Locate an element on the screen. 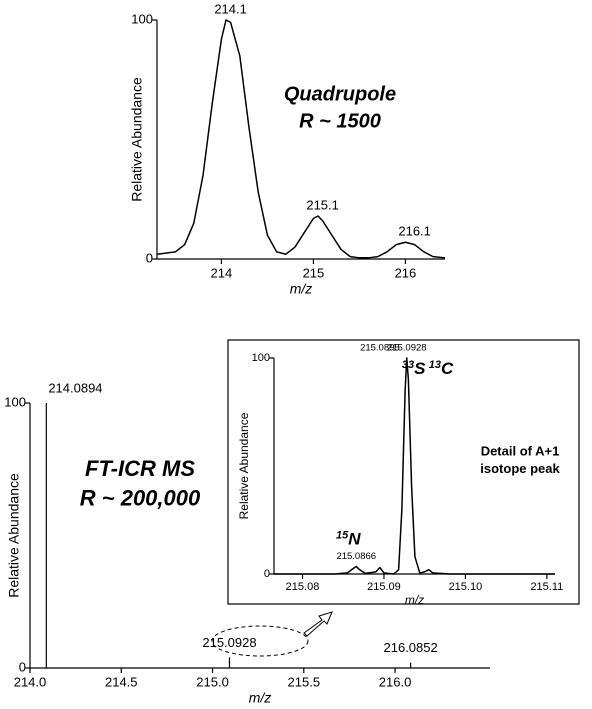 The height and width of the screenshot is (709, 592). isotope-element: C is located at coordinates (447, 368).